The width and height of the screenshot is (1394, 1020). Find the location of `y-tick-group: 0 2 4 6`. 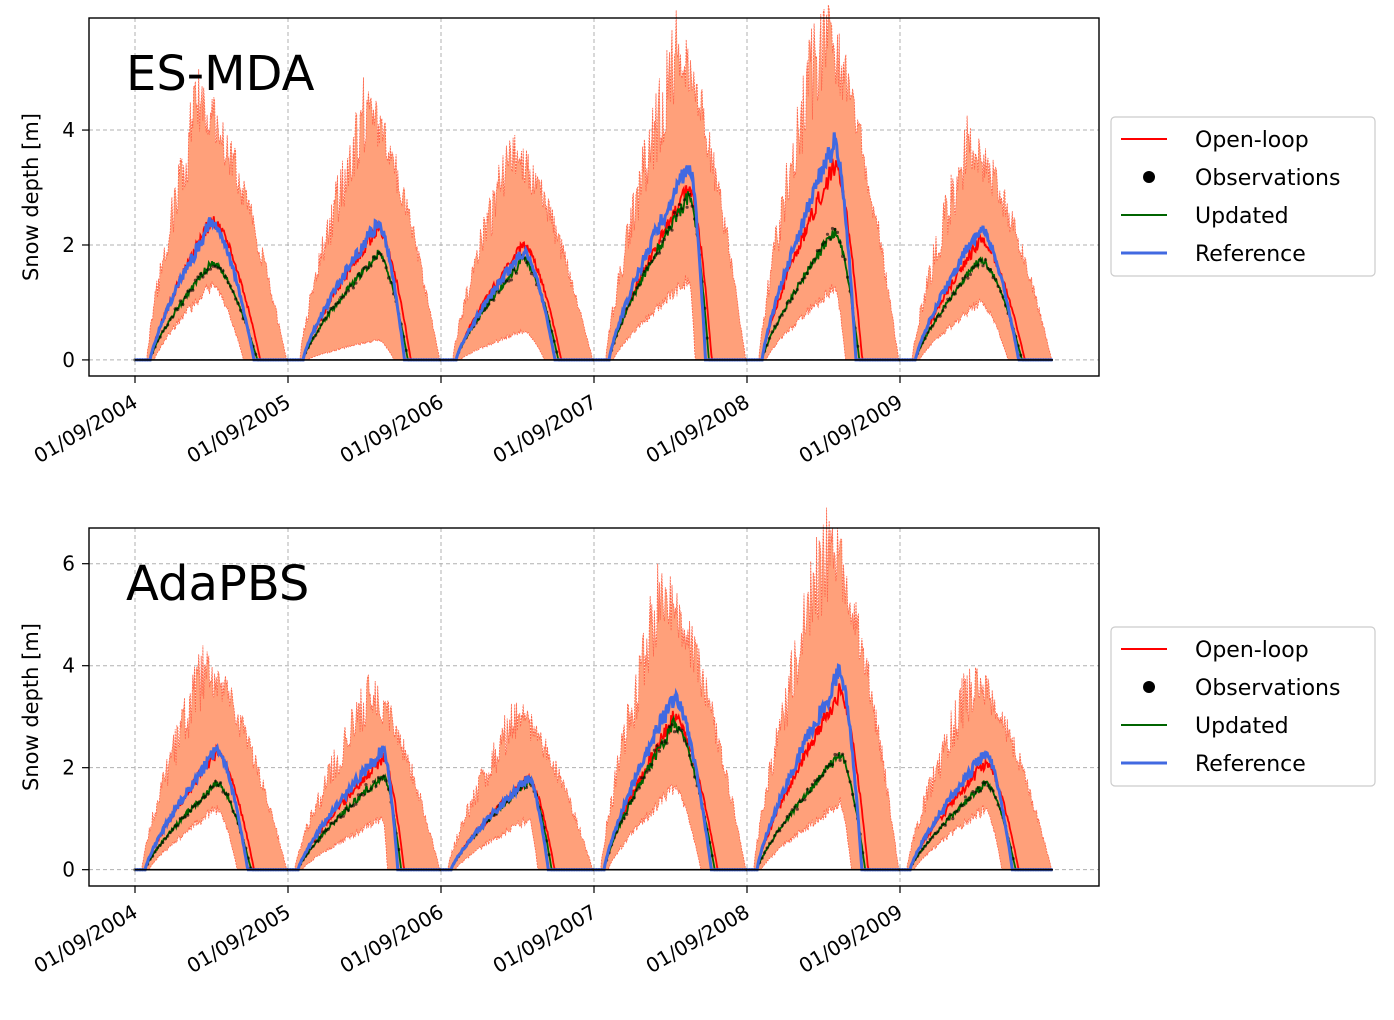

y-tick-group: 0 2 4 6 is located at coordinates (75, 717).